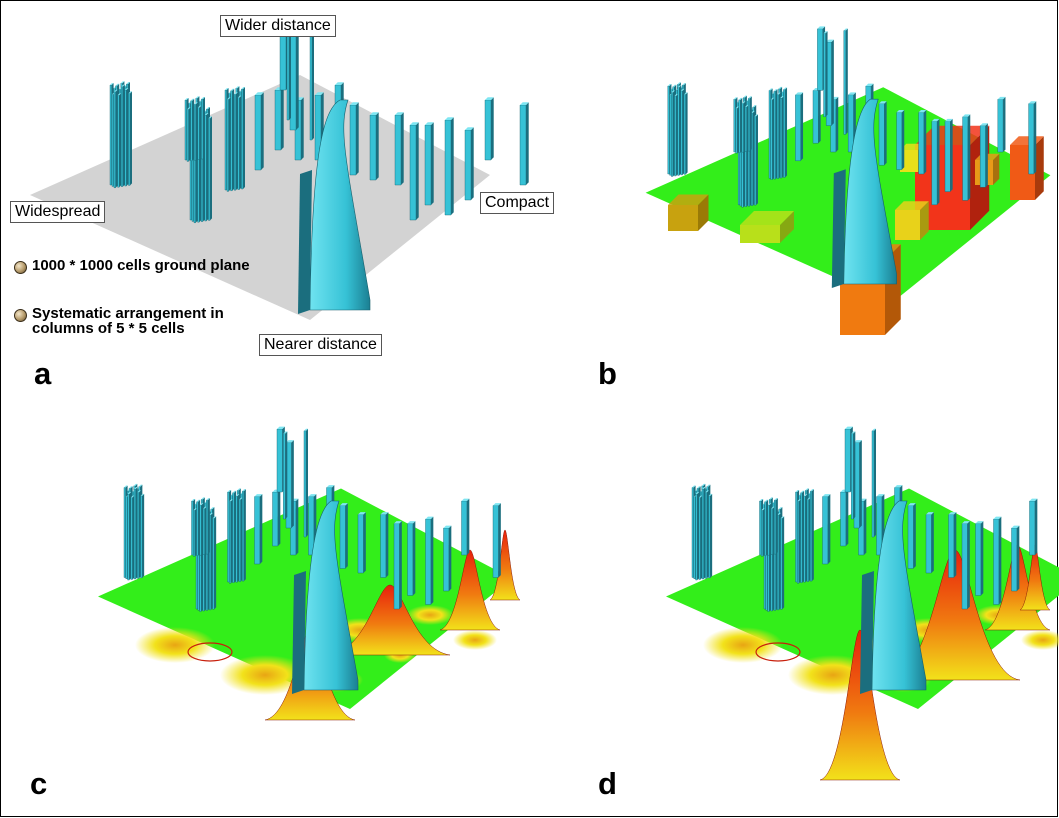 The image size is (1059, 818). What do you see at coordinates (320, 345) in the screenshot?
I see `label-nearer-distance: Nearer distance` at bounding box center [320, 345].